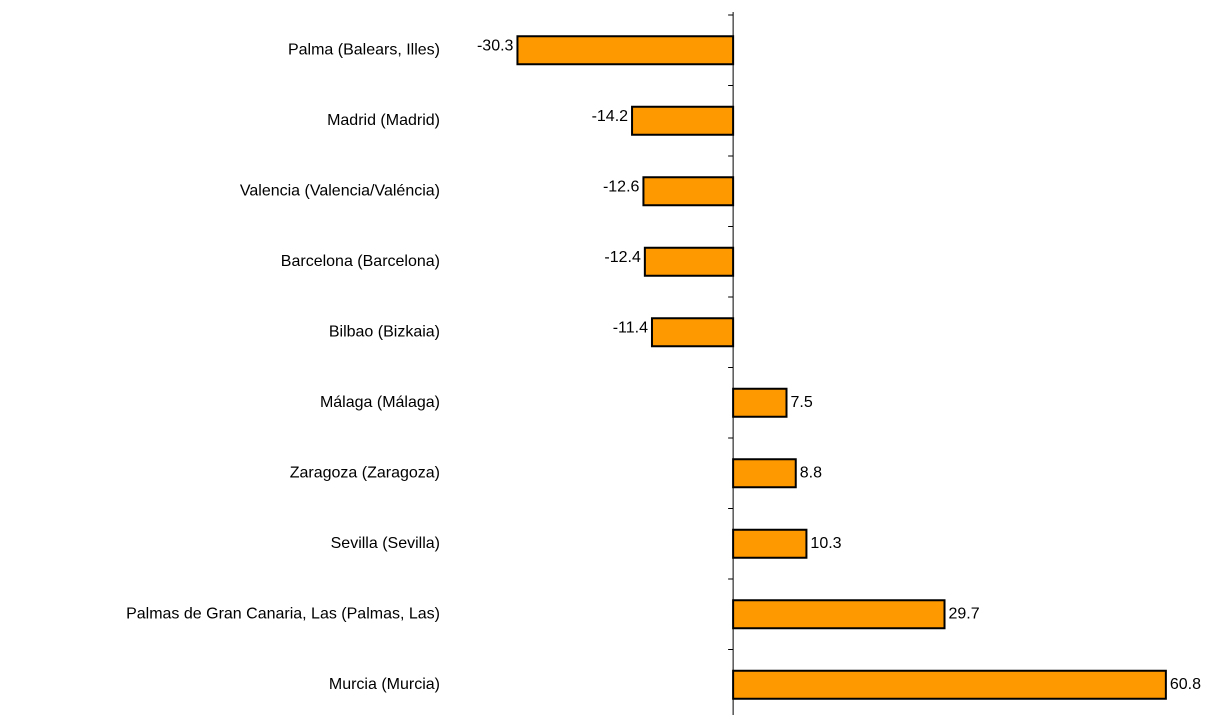 This screenshot has height=715, width=1216. I want to click on data-label: -12.4, so click(622, 257).